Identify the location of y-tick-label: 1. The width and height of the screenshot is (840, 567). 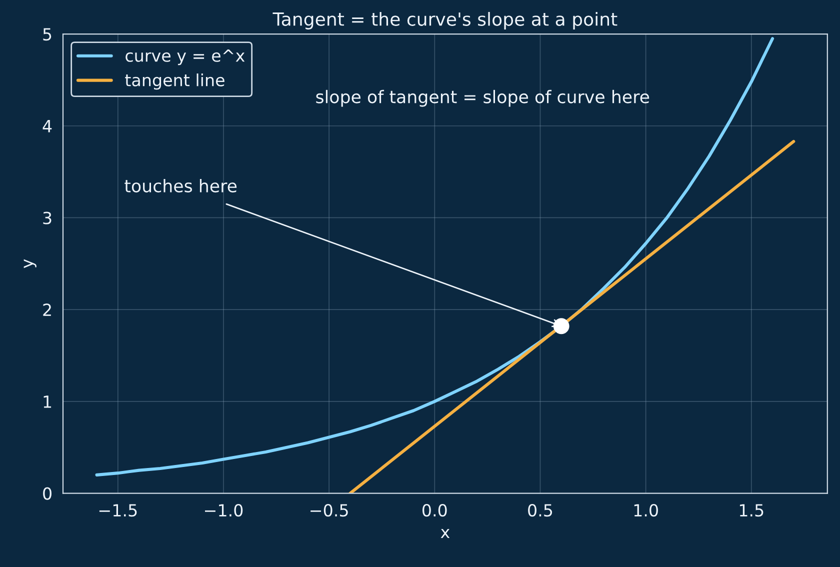
(48, 402).